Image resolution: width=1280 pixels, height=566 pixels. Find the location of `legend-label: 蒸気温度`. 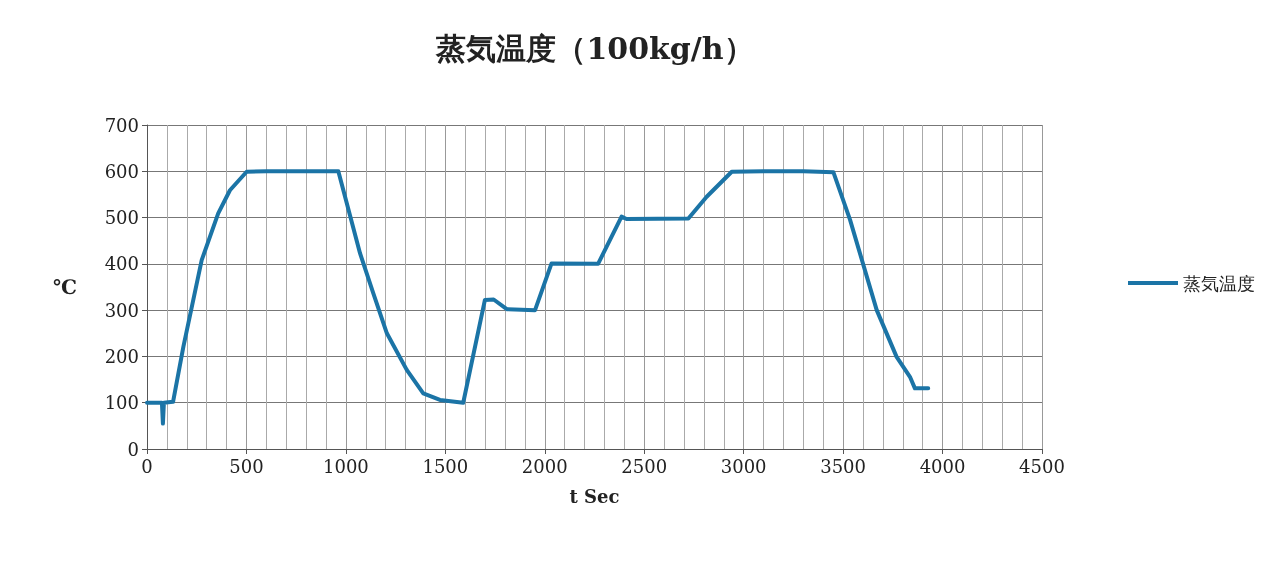

legend-label: 蒸気温度 is located at coordinates (1219, 283).